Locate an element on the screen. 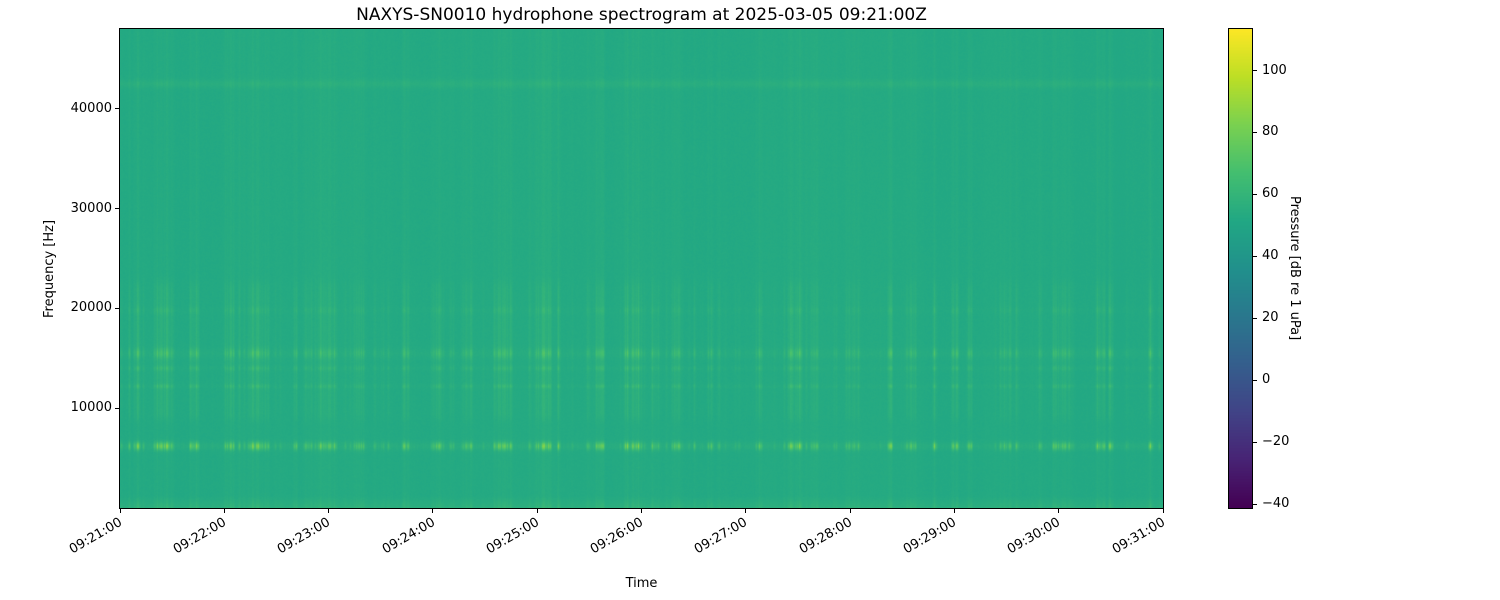  y-tick-label: 20000 is located at coordinates (91, 308).